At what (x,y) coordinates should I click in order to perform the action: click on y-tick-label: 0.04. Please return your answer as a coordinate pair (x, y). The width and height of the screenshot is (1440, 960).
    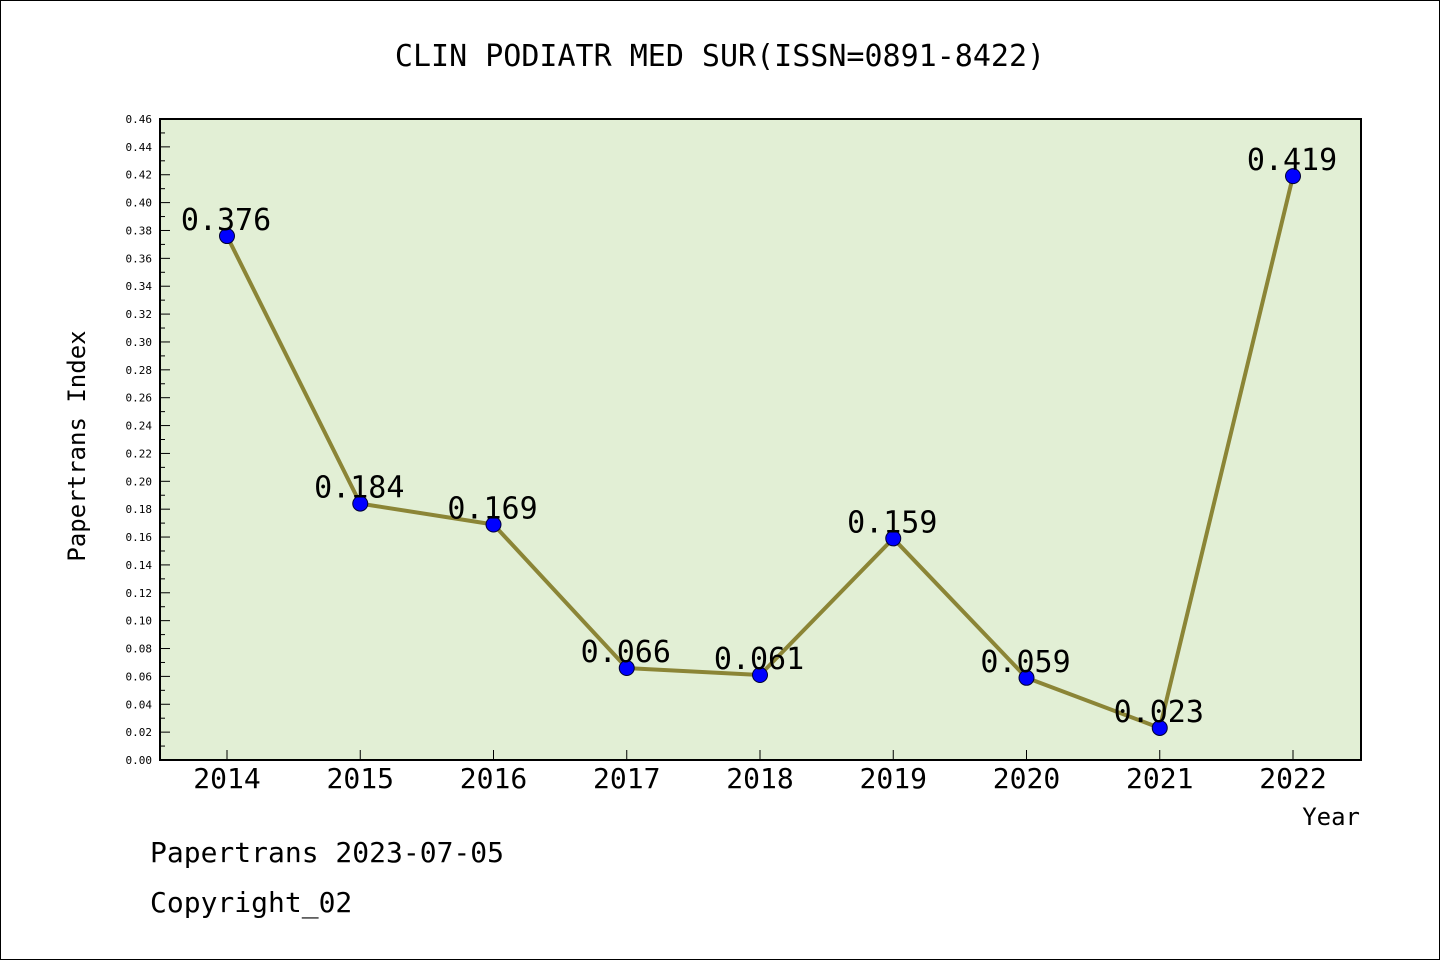
    Looking at the image, I should click on (139, 704).